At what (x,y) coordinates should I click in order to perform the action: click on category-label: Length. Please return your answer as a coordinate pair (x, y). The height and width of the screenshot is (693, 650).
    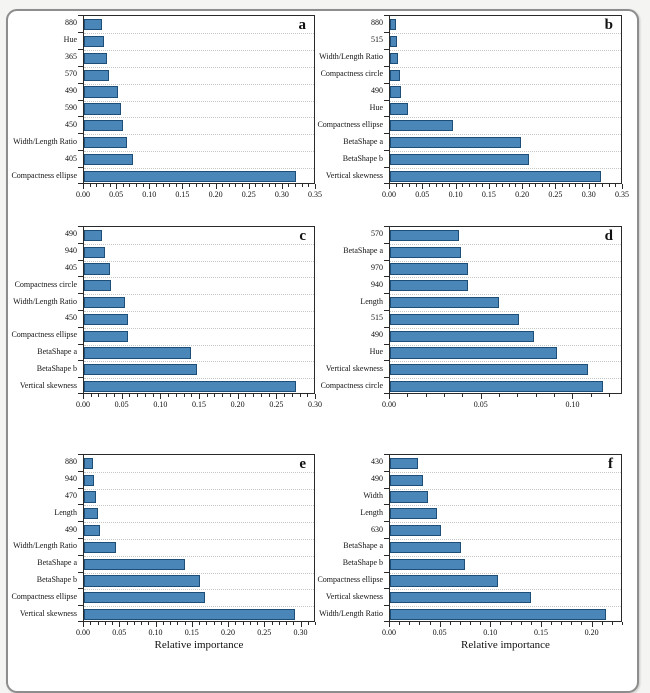
    Looking at the image, I should click on (371, 301).